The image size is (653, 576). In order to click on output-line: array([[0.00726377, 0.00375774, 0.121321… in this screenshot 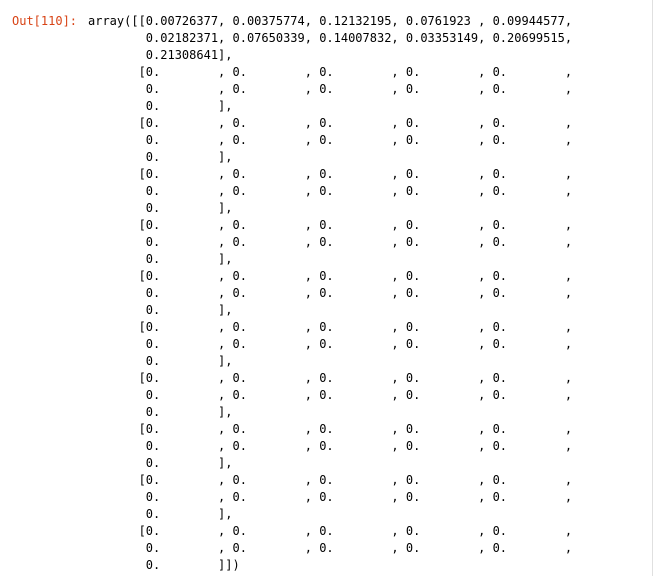, I will do `click(330, 21)`.